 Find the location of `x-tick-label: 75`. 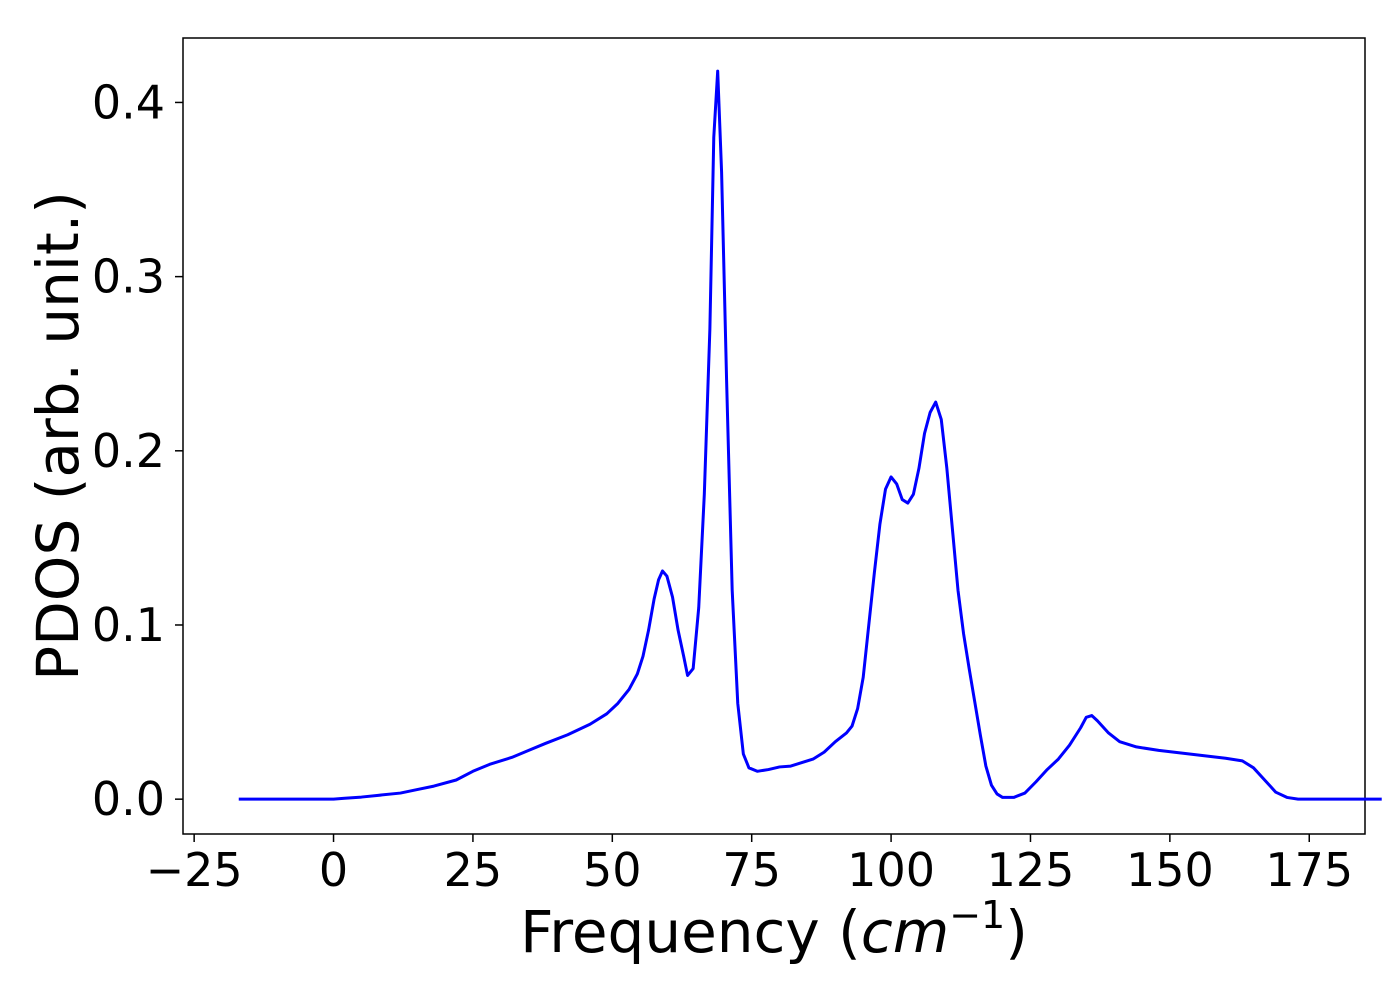

x-tick-label: 75 is located at coordinates (751, 870).